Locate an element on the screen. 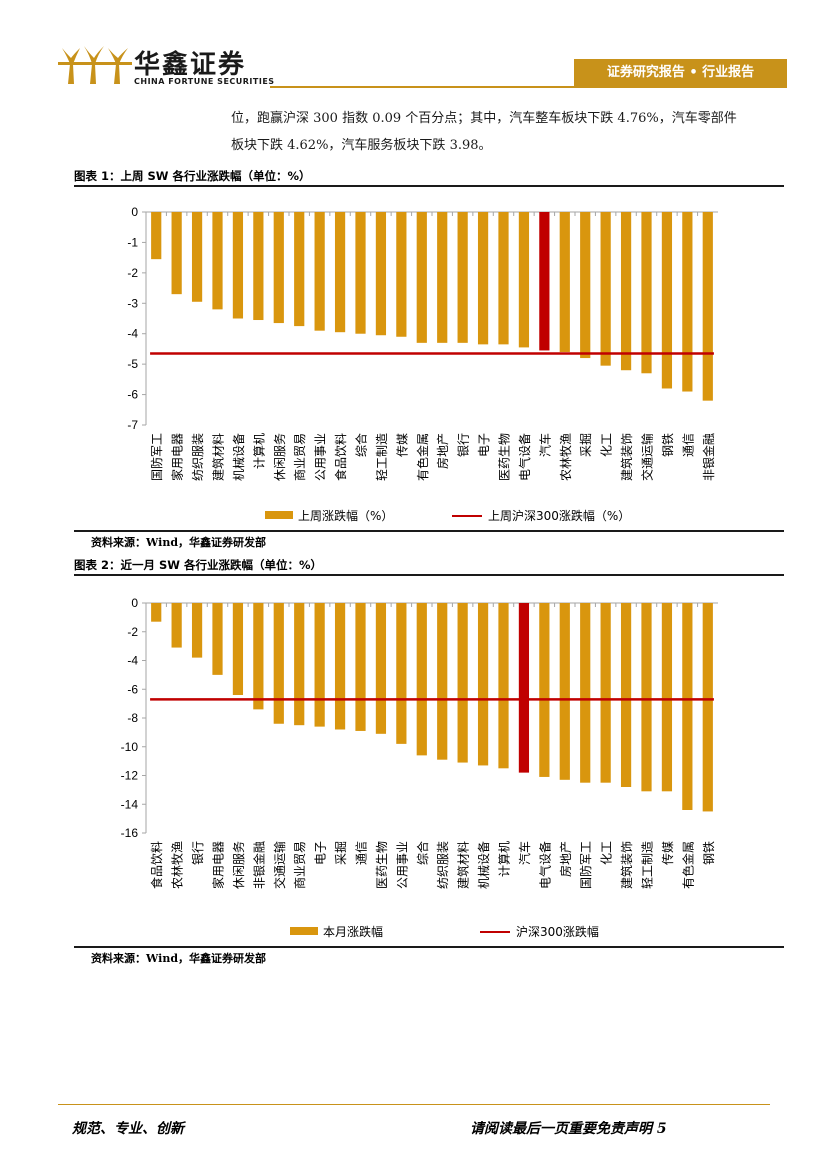 The width and height of the screenshot is (827, 1169). legend-bar-label: 本月涨跌幅 is located at coordinates (353, 931).